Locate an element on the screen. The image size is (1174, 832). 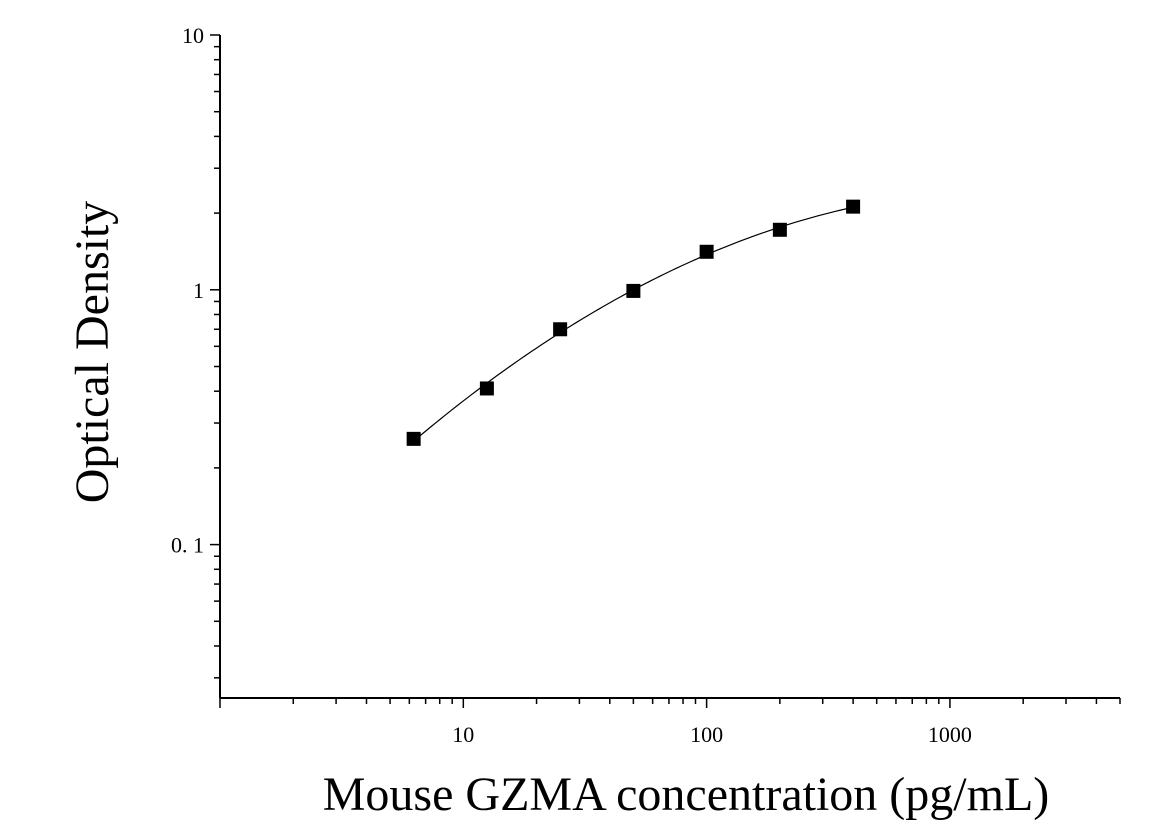
y-tick-label: 10 is located at coordinates (193, 35).